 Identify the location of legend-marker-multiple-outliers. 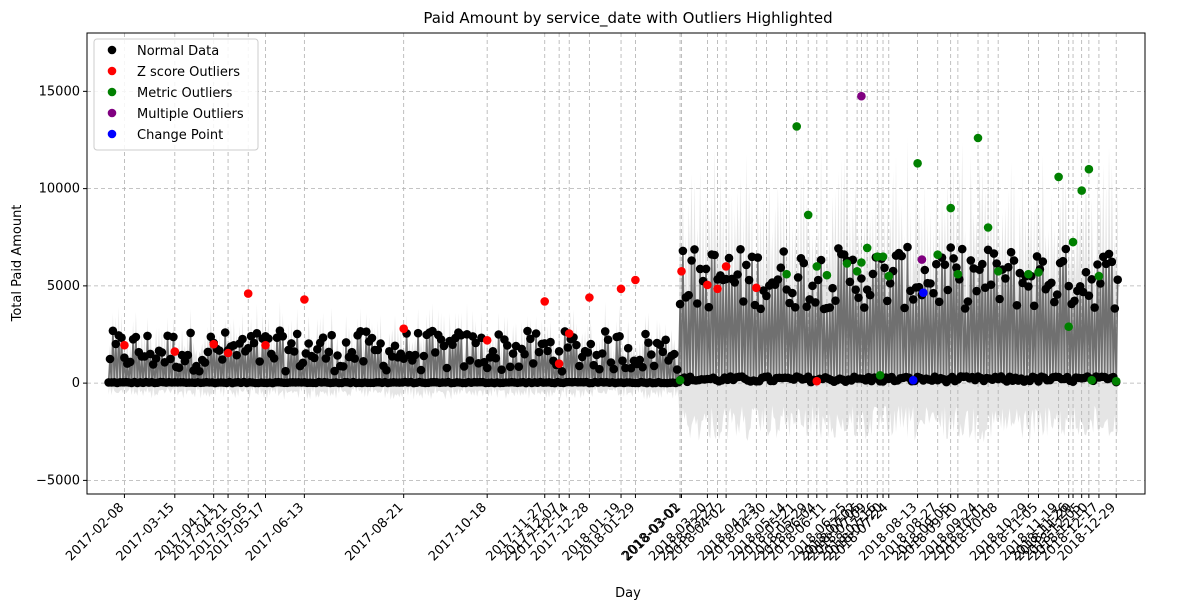
(112, 113).